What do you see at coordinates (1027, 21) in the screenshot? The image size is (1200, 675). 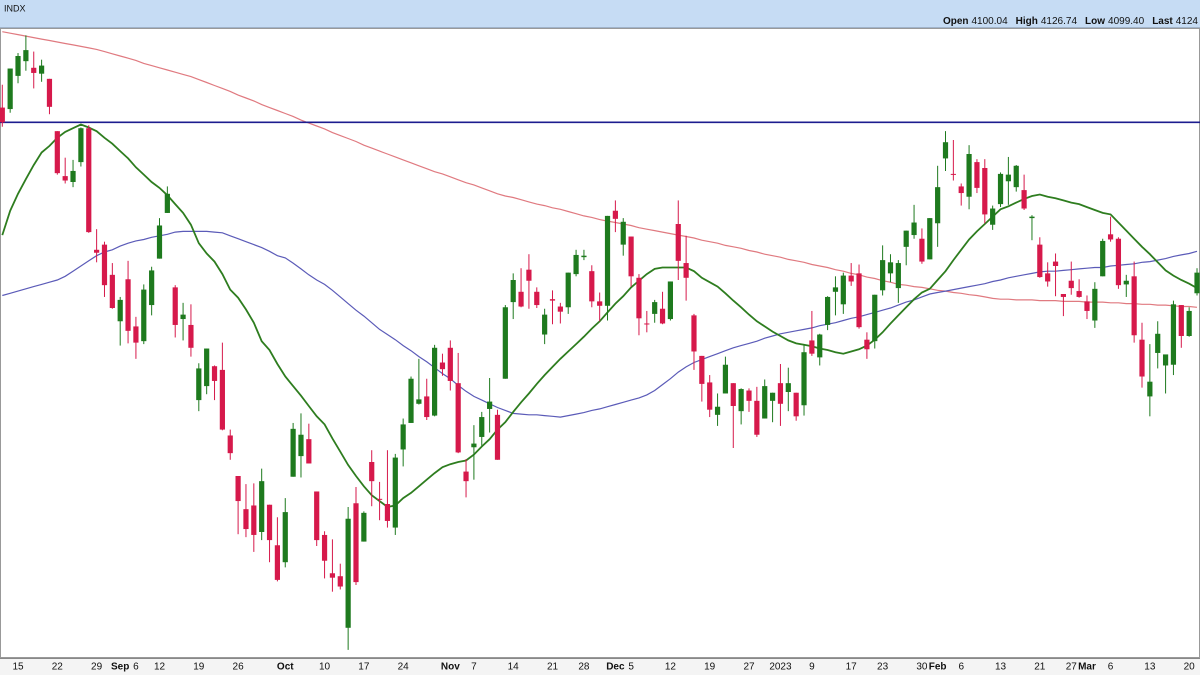 I see `readout-label: High` at bounding box center [1027, 21].